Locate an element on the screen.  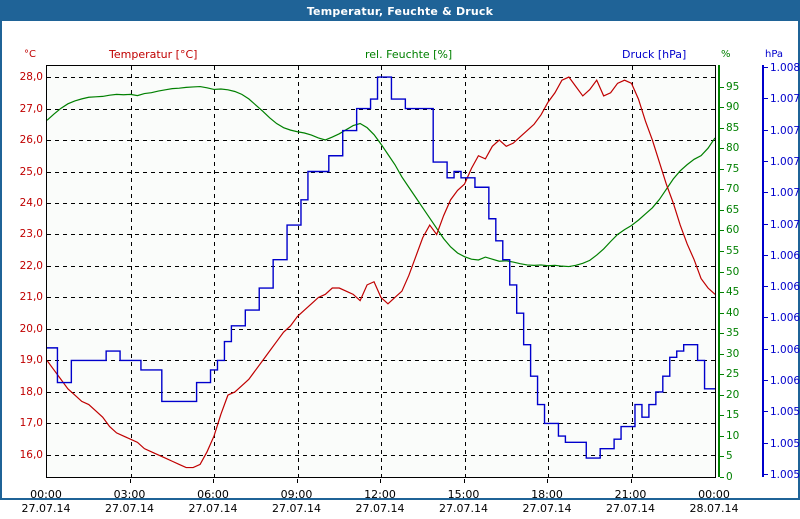
axis-unit-celsius: °C is located at coordinates (30, 54).